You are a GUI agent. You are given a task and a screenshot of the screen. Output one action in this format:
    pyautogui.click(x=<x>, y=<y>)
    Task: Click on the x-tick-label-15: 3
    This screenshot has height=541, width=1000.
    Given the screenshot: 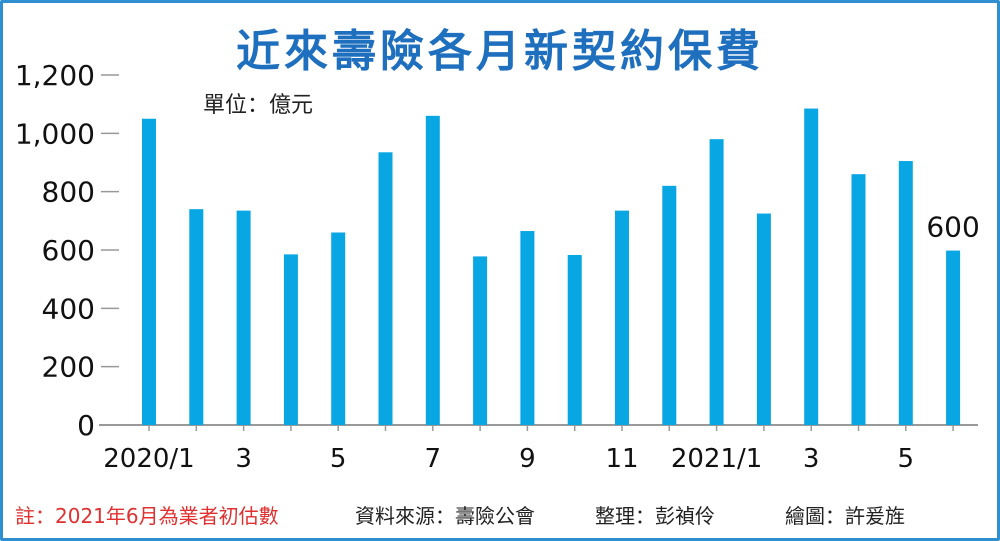 What is the action you would take?
    pyautogui.click(x=811, y=459)
    